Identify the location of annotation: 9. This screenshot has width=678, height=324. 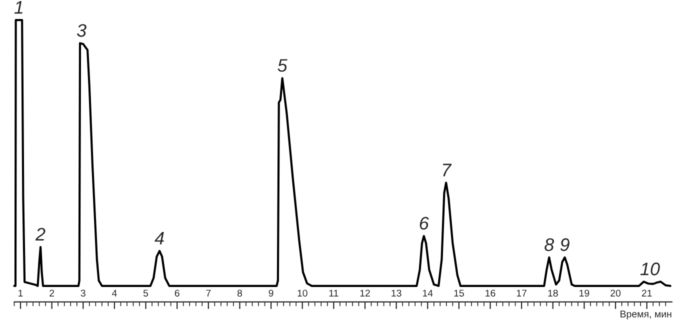
(565, 245).